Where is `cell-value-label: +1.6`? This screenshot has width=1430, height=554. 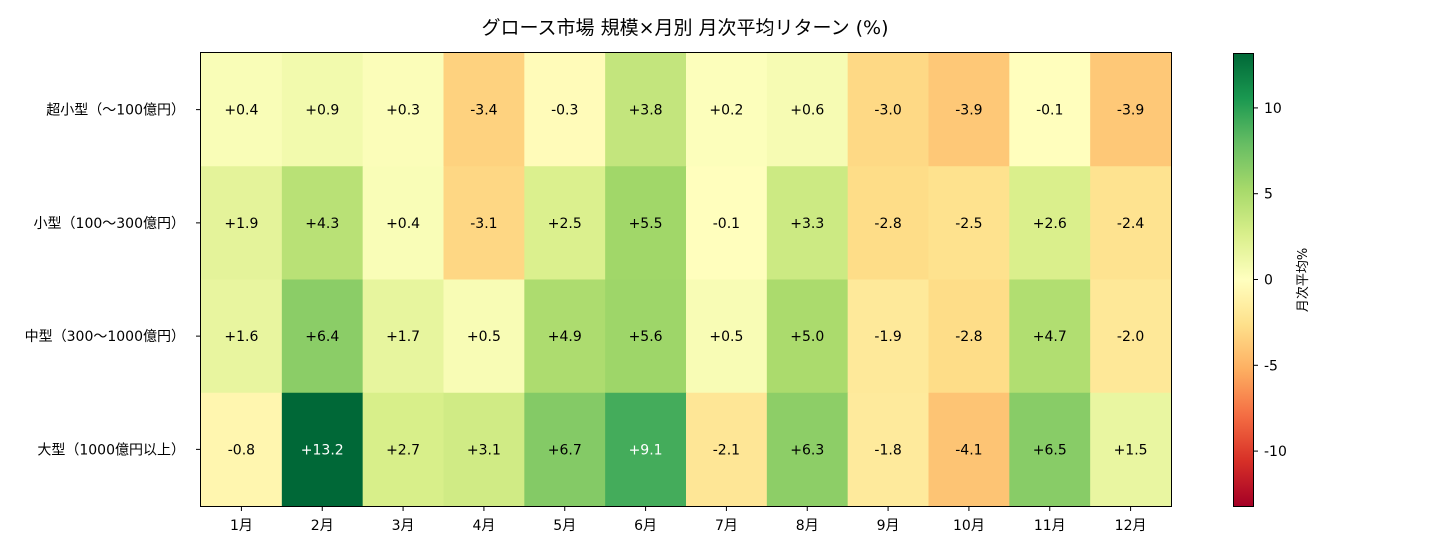 cell-value-label: +1.6 is located at coordinates (241, 337).